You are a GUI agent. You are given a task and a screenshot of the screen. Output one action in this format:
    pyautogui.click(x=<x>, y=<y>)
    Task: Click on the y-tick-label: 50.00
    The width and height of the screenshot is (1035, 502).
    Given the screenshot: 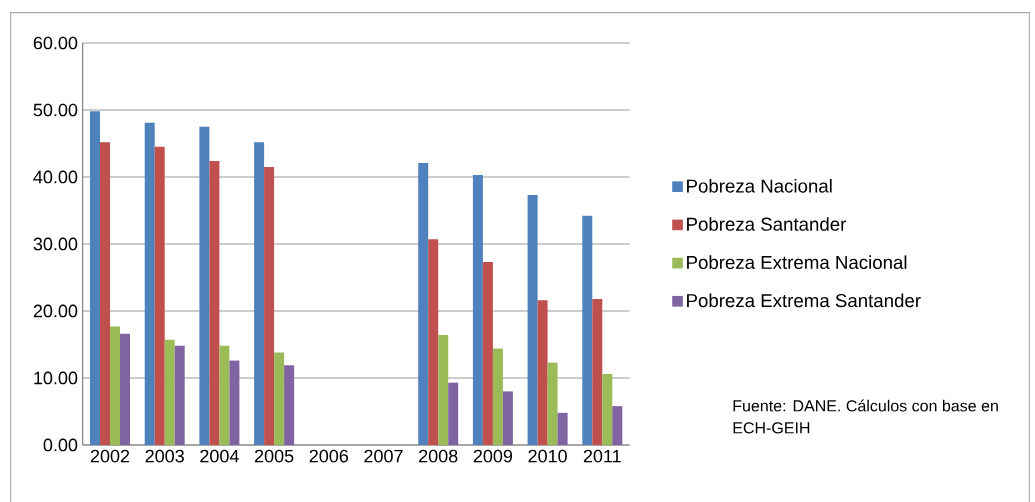 What is the action you would take?
    pyautogui.click(x=55, y=110)
    